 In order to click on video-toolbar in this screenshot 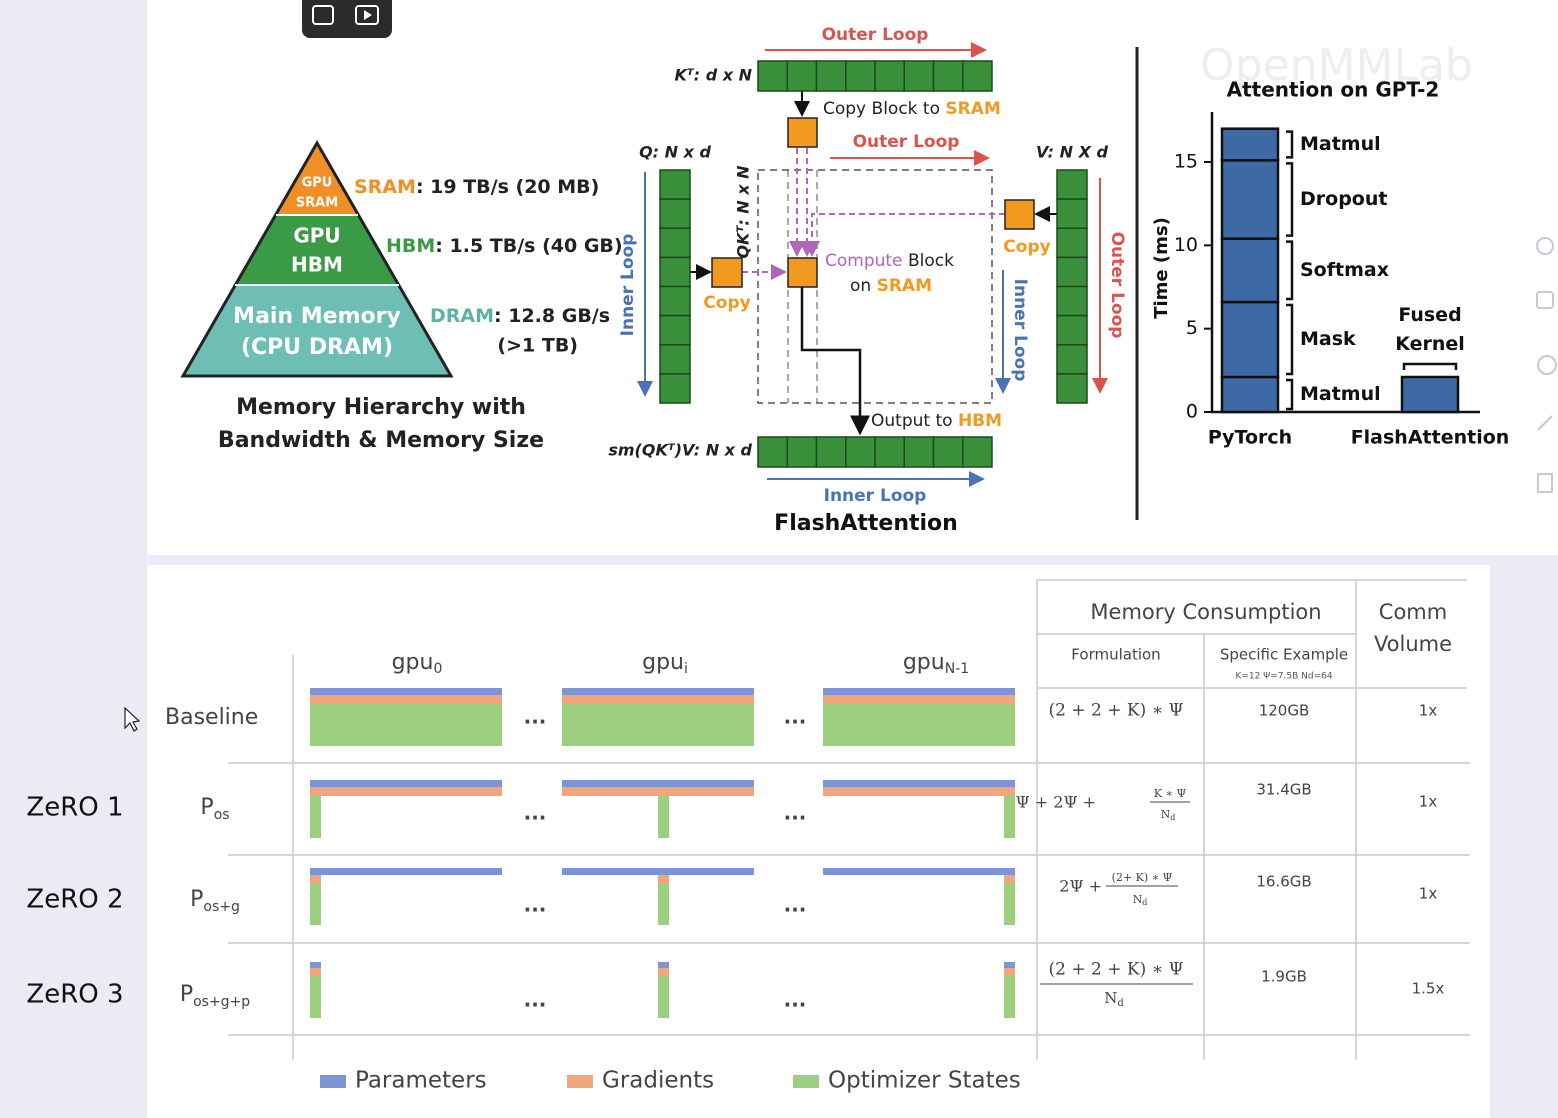, I will do `click(347, 19)`.